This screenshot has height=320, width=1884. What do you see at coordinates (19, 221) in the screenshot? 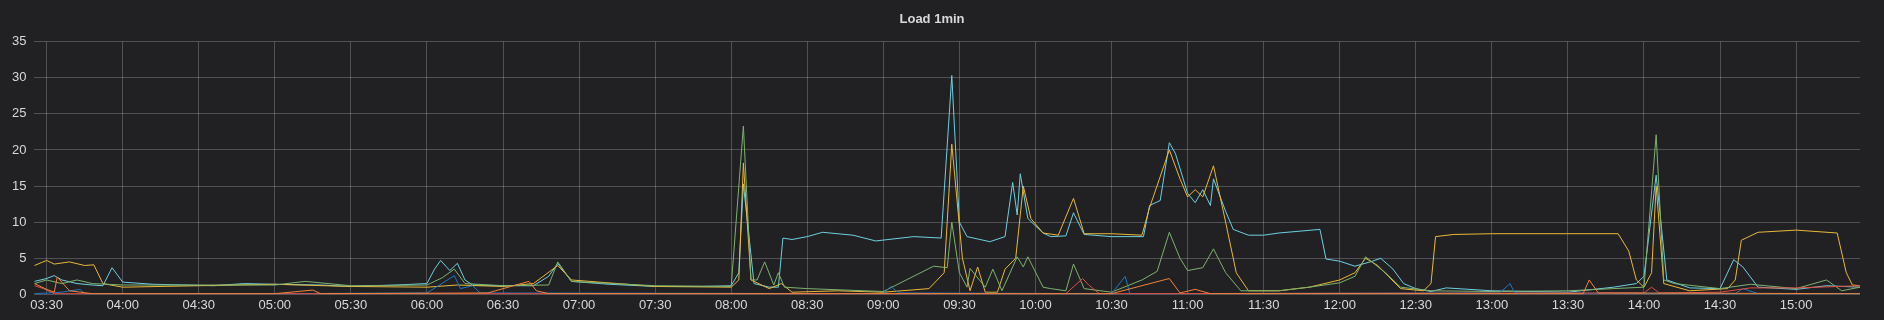
I see `y-tick-label: 10` at bounding box center [19, 221].